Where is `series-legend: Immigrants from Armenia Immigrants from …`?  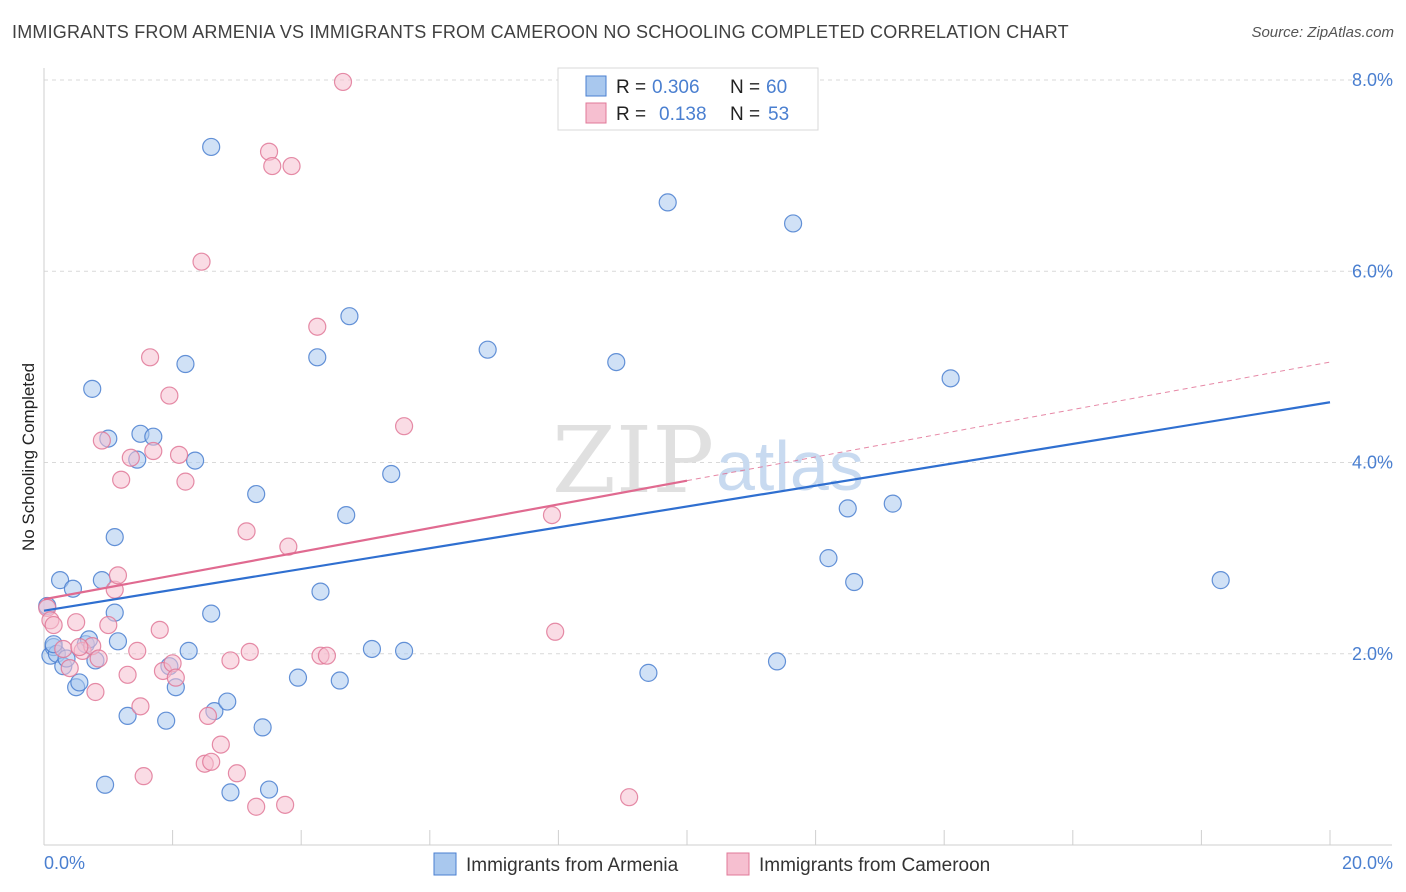 series-legend: Immigrants from Armenia Immigrants from … is located at coordinates (711, 864).